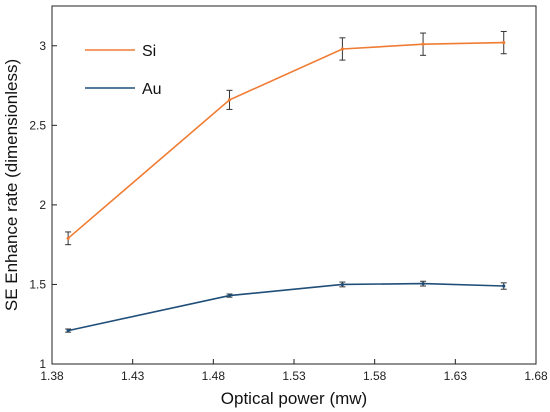 The width and height of the screenshot is (550, 412). Describe the element at coordinates (133, 376) in the screenshot. I see `x-tick-label: 1.43` at that location.